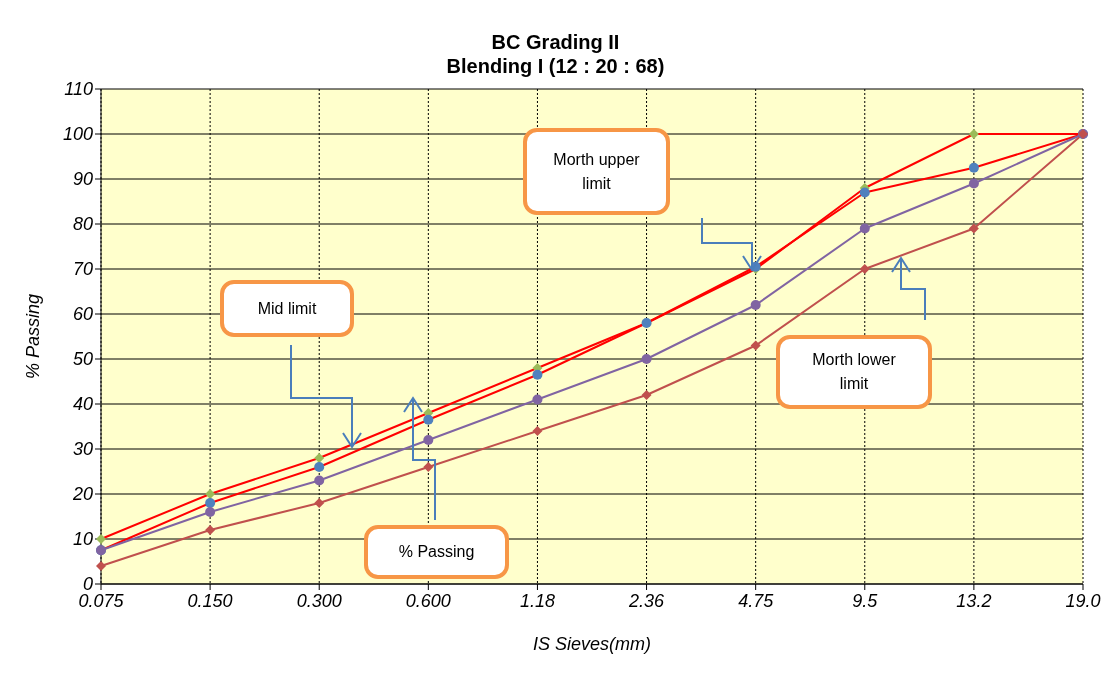 This screenshot has height=683, width=1111. I want to click on chart-subtitle: Blending I (12 : 20 : 68), so click(555, 66).